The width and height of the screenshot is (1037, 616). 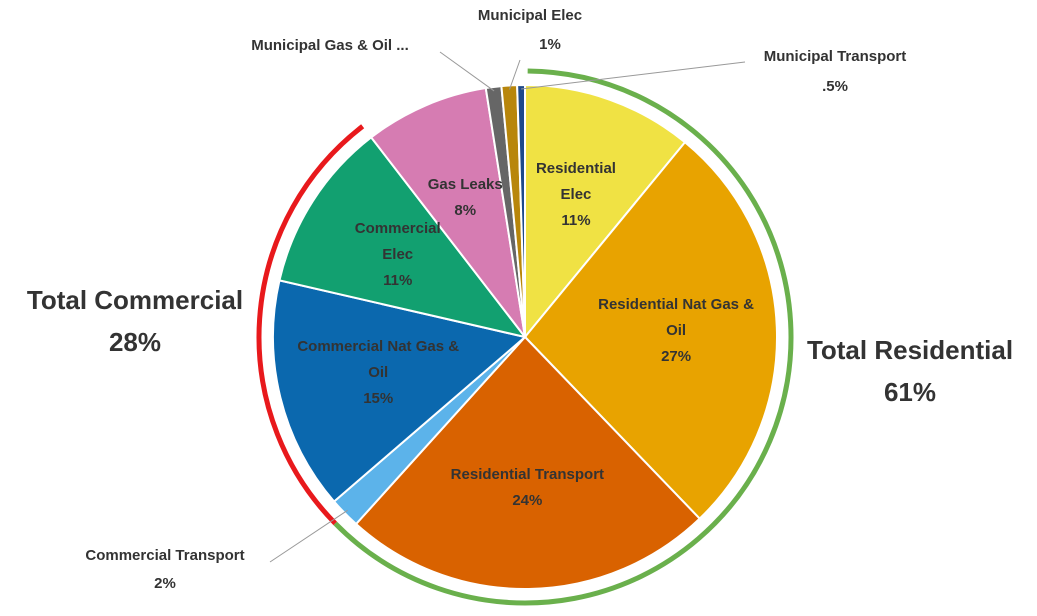 I want to click on slice-name: Residential Elec, so click(x=575, y=181).